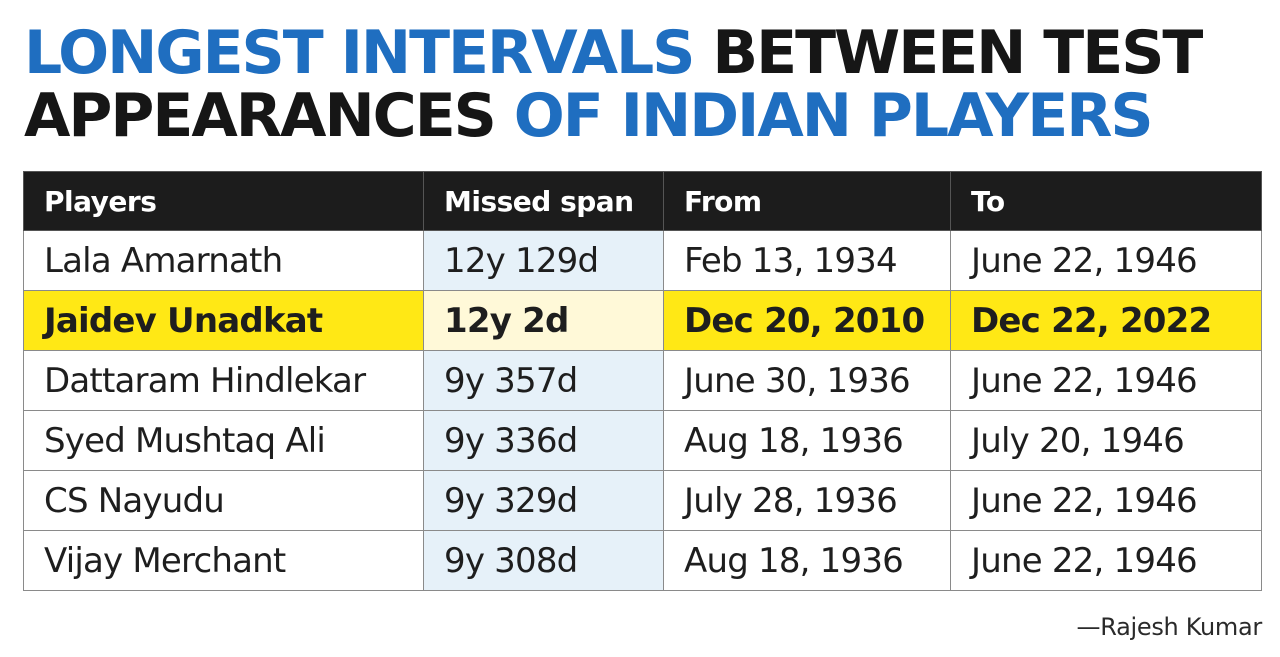 This screenshot has width=1280, height=657. Describe the element at coordinates (807, 320) in the screenshot. I see `cell-from: Dec 20, 2010` at that location.